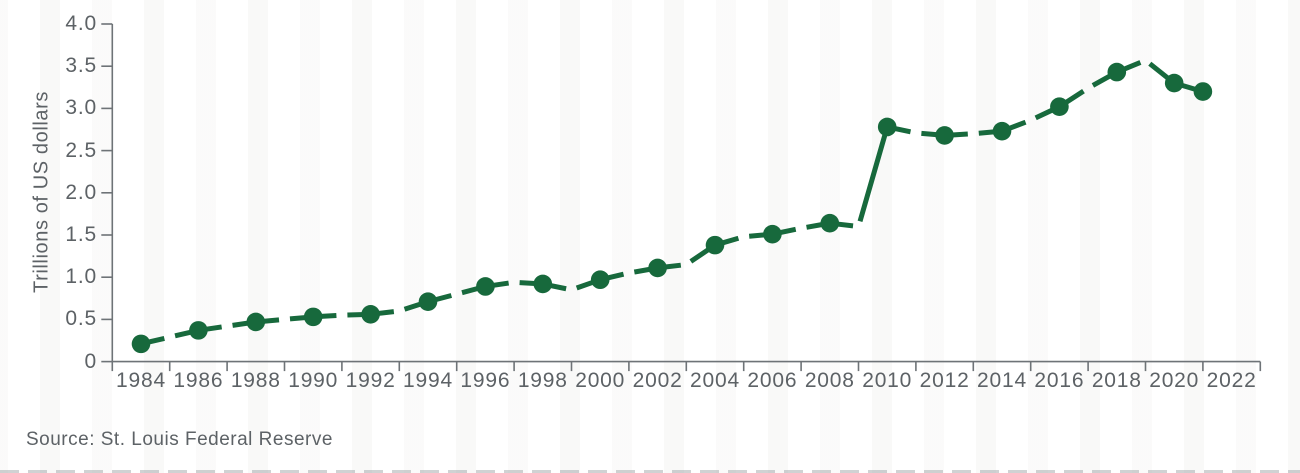  Describe the element at coordinates (428, 380) in the screenshot. I see `x-axis-tick-label: 1994` at that location.